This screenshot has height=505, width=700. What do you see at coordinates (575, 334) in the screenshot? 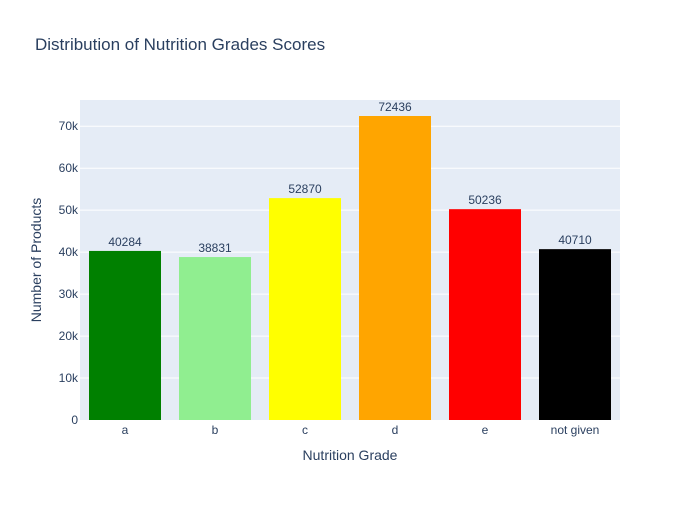
I see `bar-not-given` at bounding box center [575, 334].